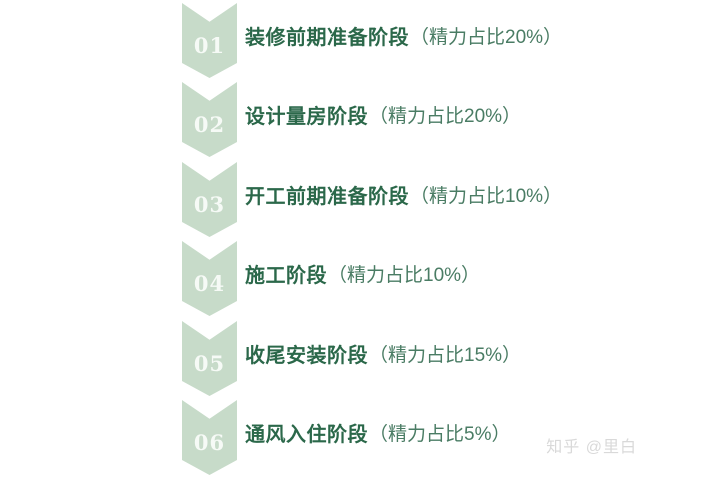  I want to click on step-number: 02, so click(209, 124).